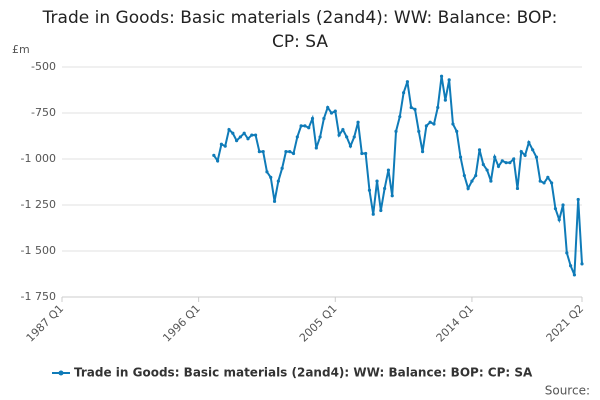 Image resolution: width=600 pixels, height=400 pixels. Describe the element at coordinates (38, 296) in the screenshot. I see `y-tick-label: -1 750` at that location.